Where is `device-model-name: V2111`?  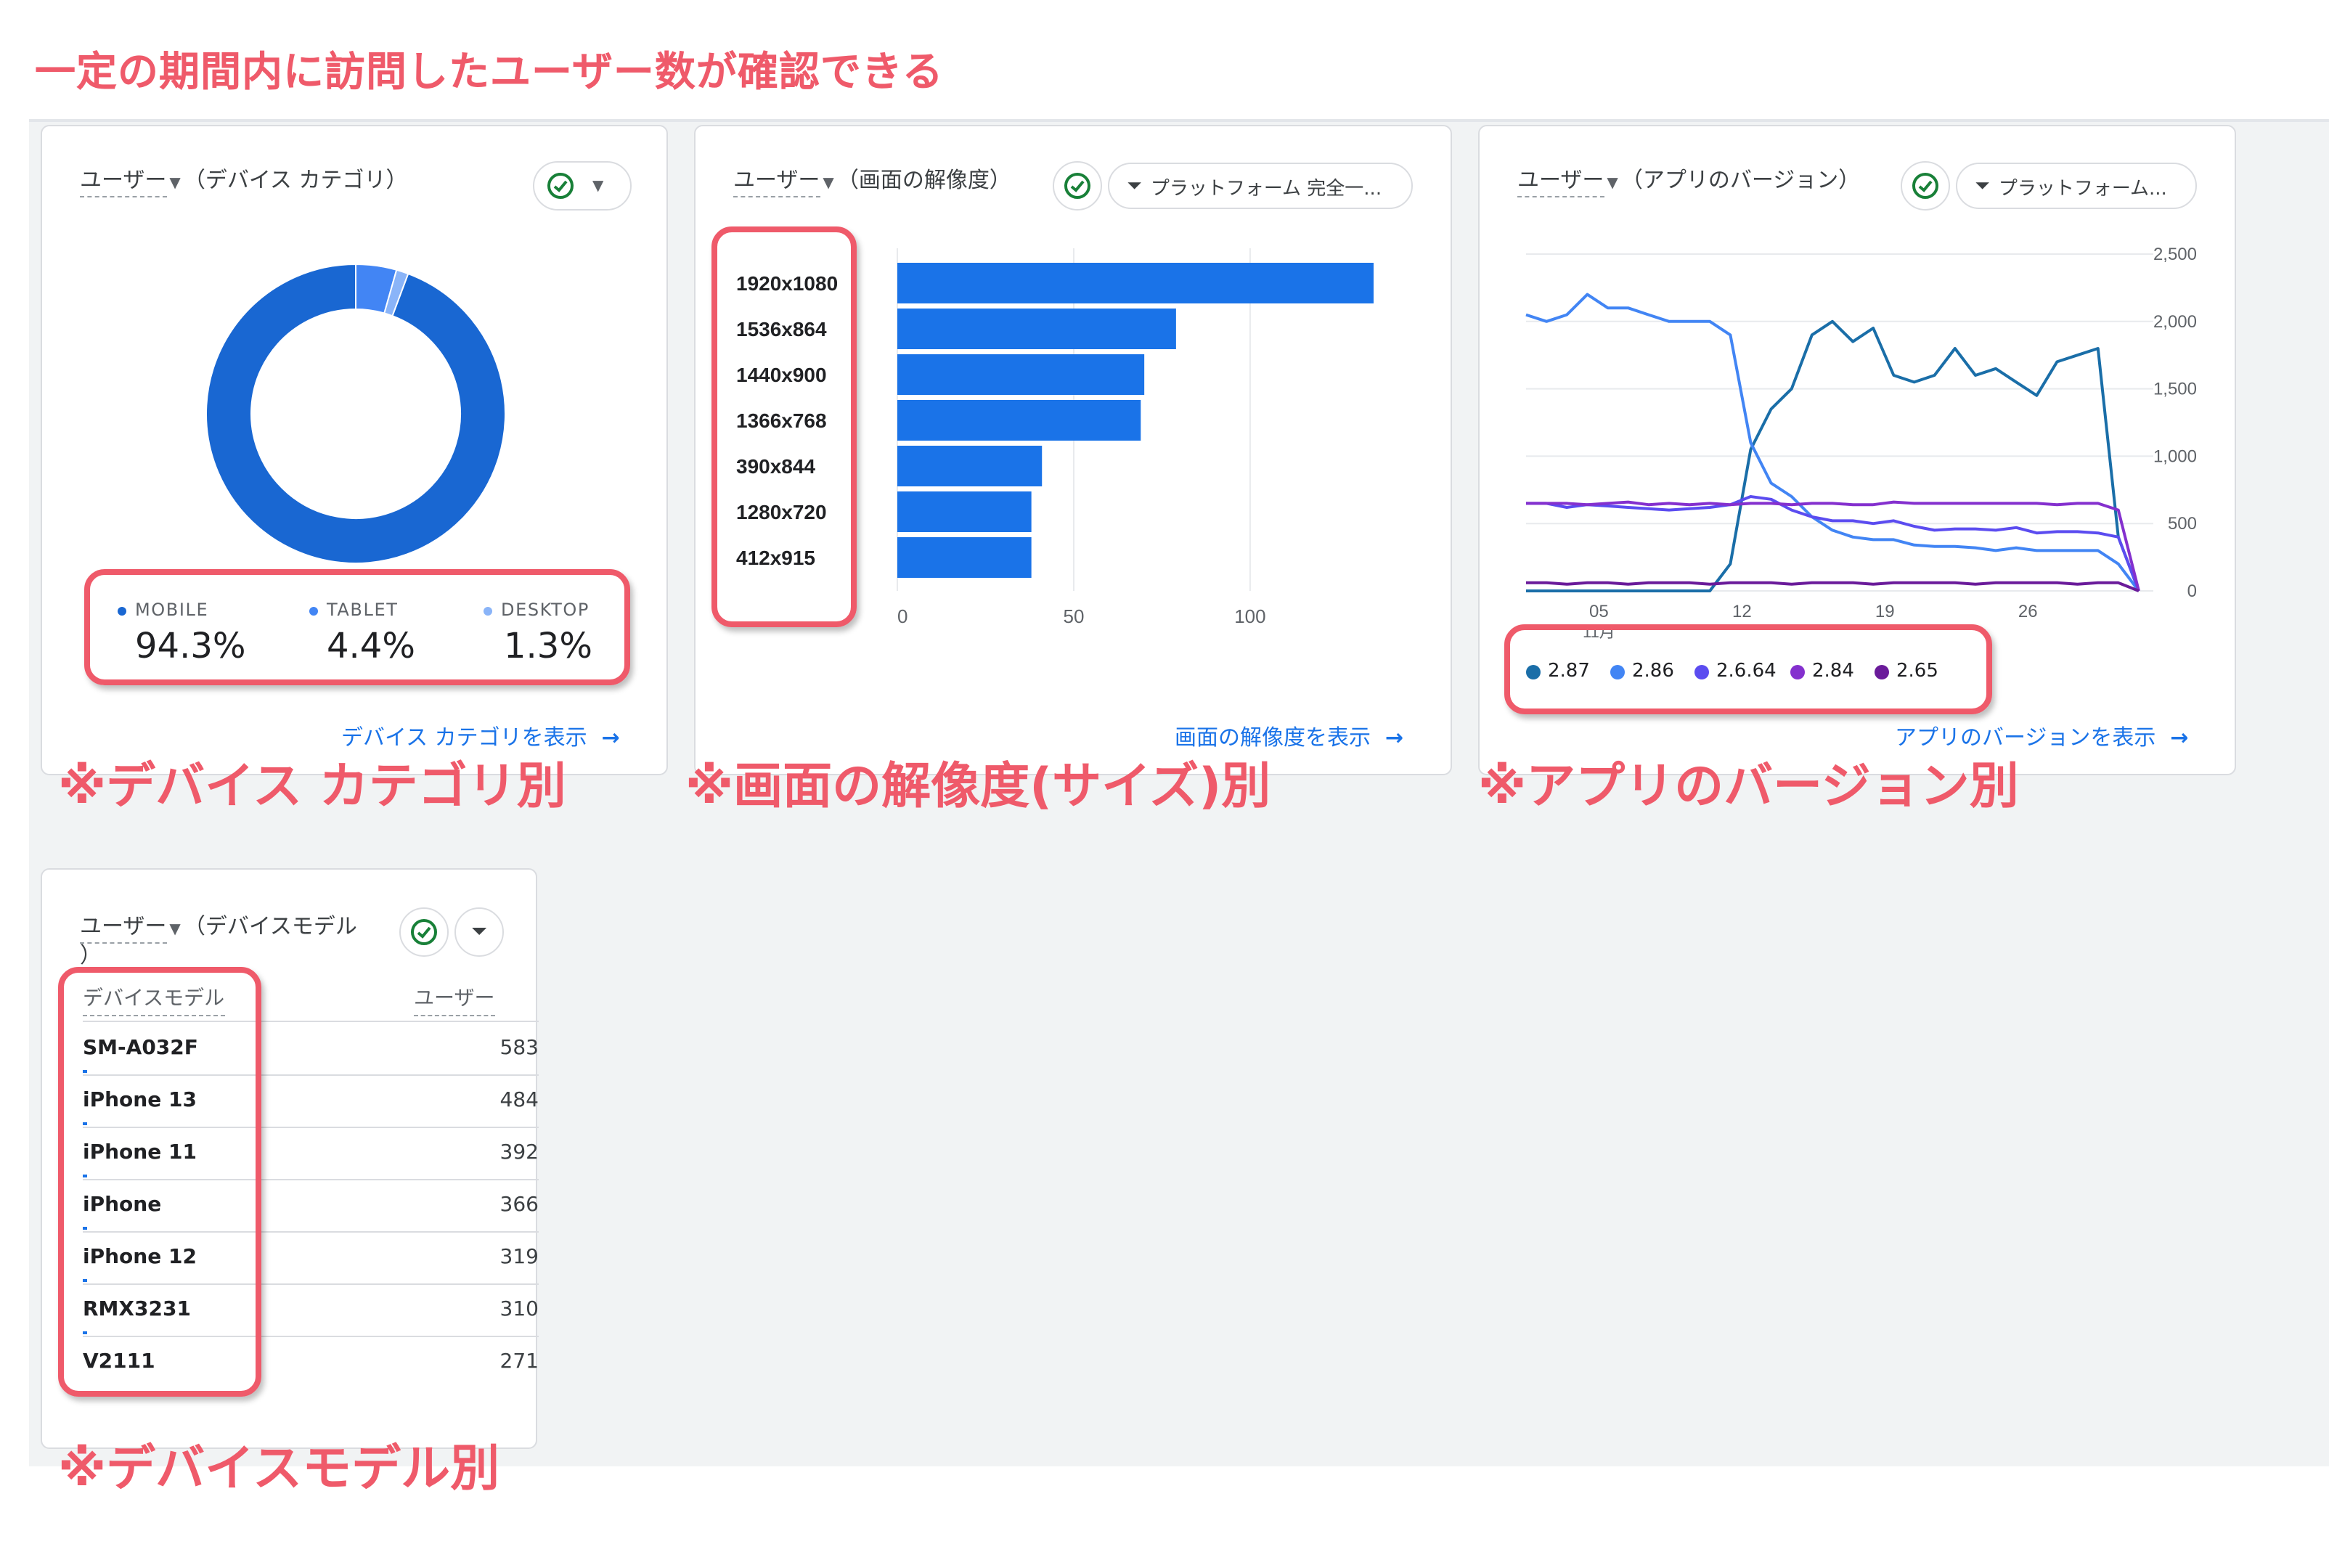
device-model-name: V2111 is located at coordinates (119, 1362).